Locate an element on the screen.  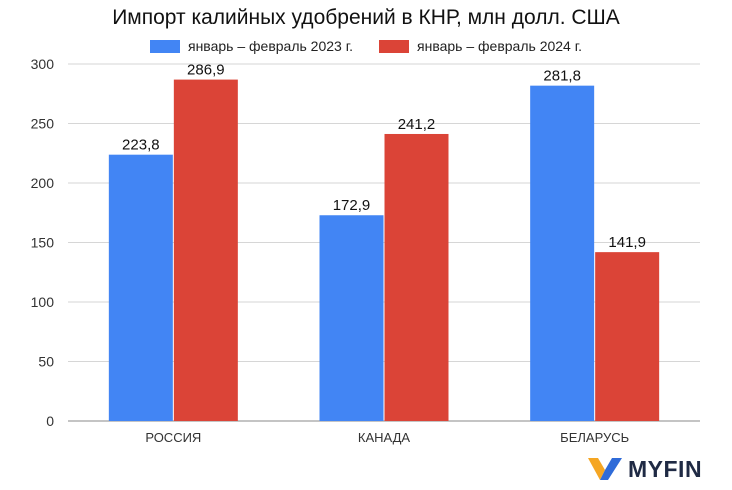
y-tick-label-200: 200 is located at coordinates (43, 183).